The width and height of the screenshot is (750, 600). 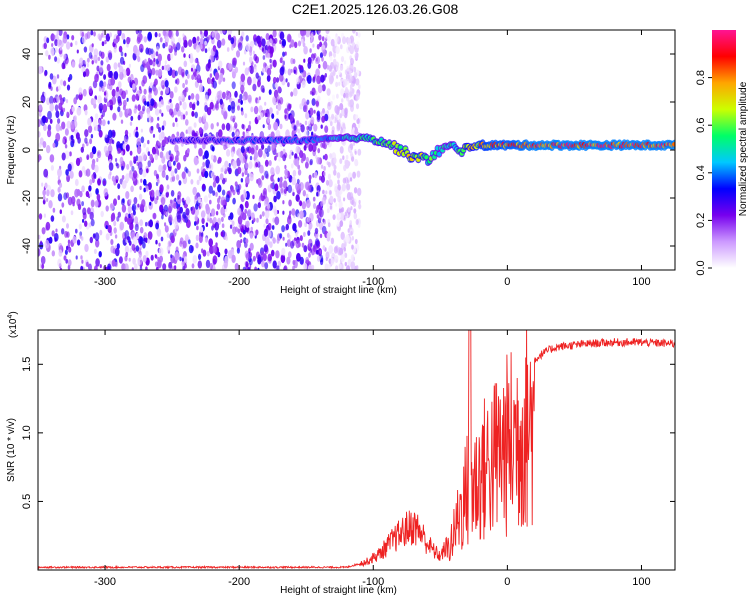 I want to click on x-tick-label: 0, so click(x=507, y=582).